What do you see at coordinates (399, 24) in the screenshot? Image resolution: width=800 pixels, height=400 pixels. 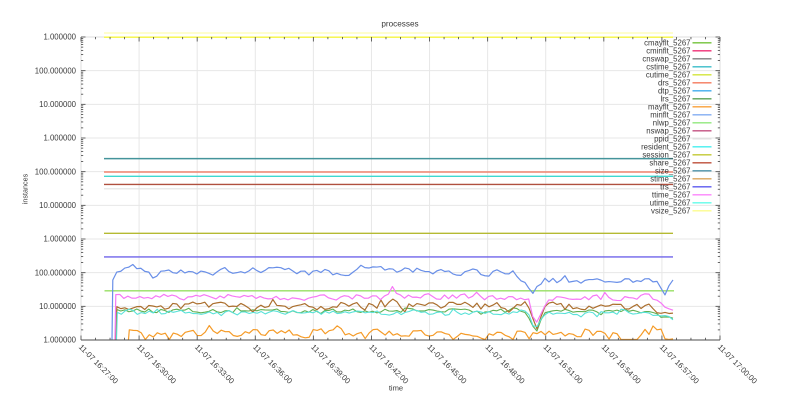 I see `svg-text: processes` at bounding box center [399, 24].